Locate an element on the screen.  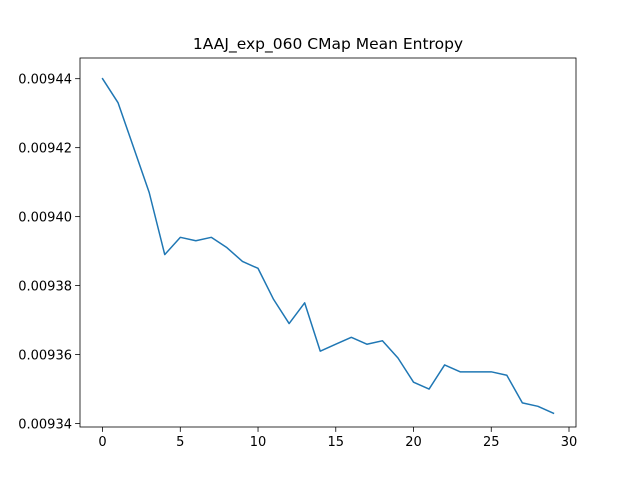
y-tick-label: 0.00944 is located at coordinates (45, 79).